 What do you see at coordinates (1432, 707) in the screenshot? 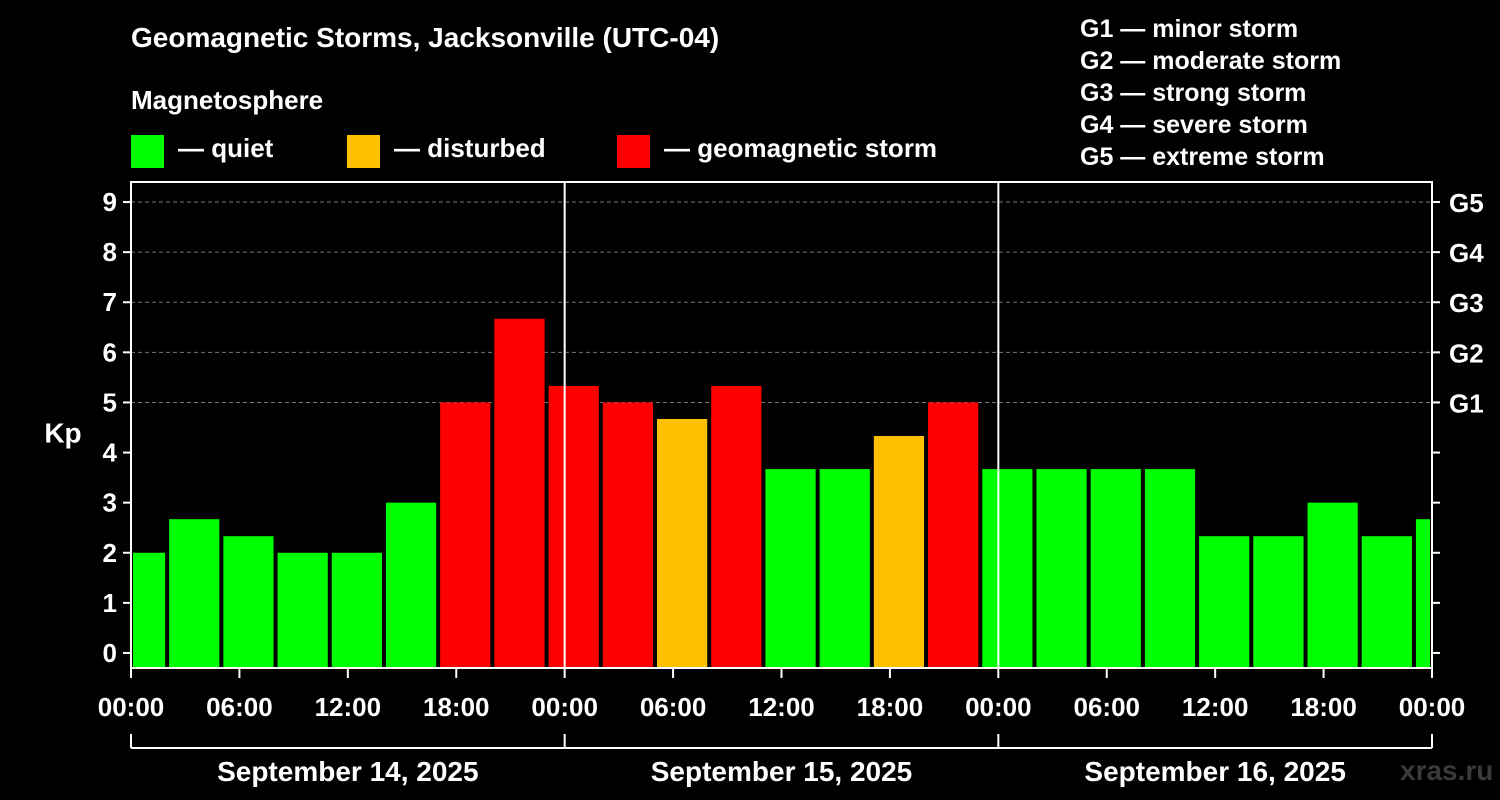
I see `x-tick-label-12: 00:00` at bounding box center [1432, 707].